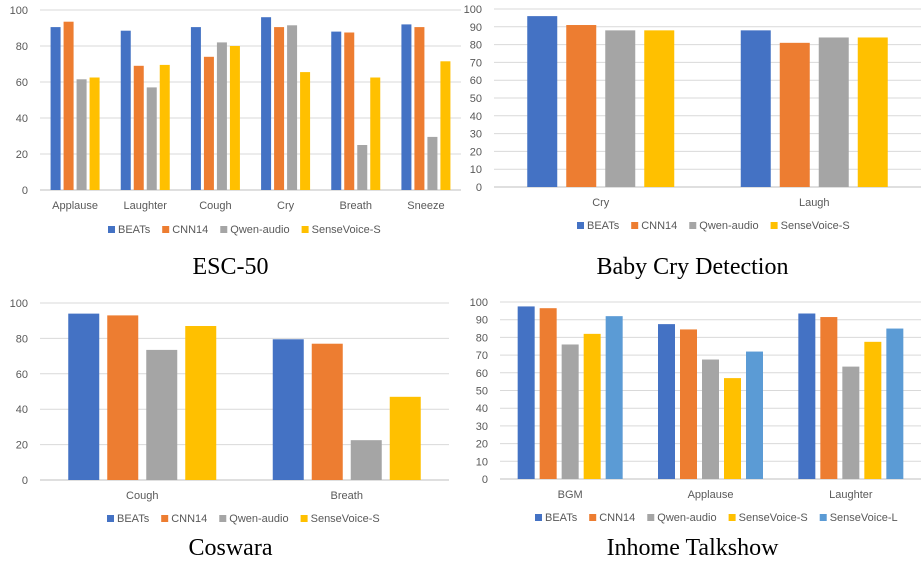 The height and width of the screenshot is (567, 923). Describe the element at coordinates (406, 107) in the screenshot. I see `bar-beats-sneeze` at that location.